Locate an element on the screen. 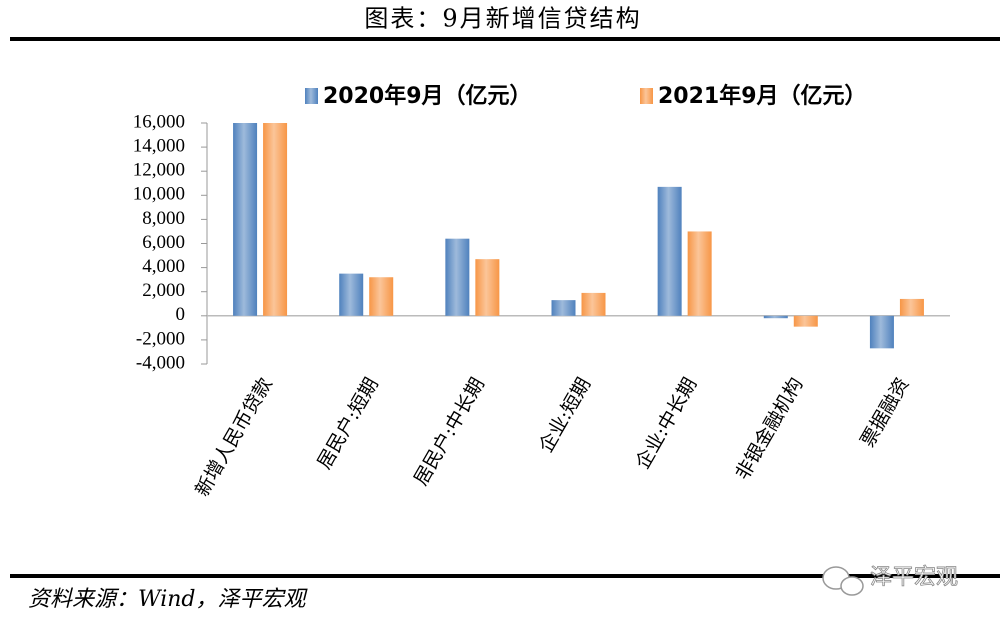  x-tick-label: 新增人民币贷款 is located at coordinates (234, 437).